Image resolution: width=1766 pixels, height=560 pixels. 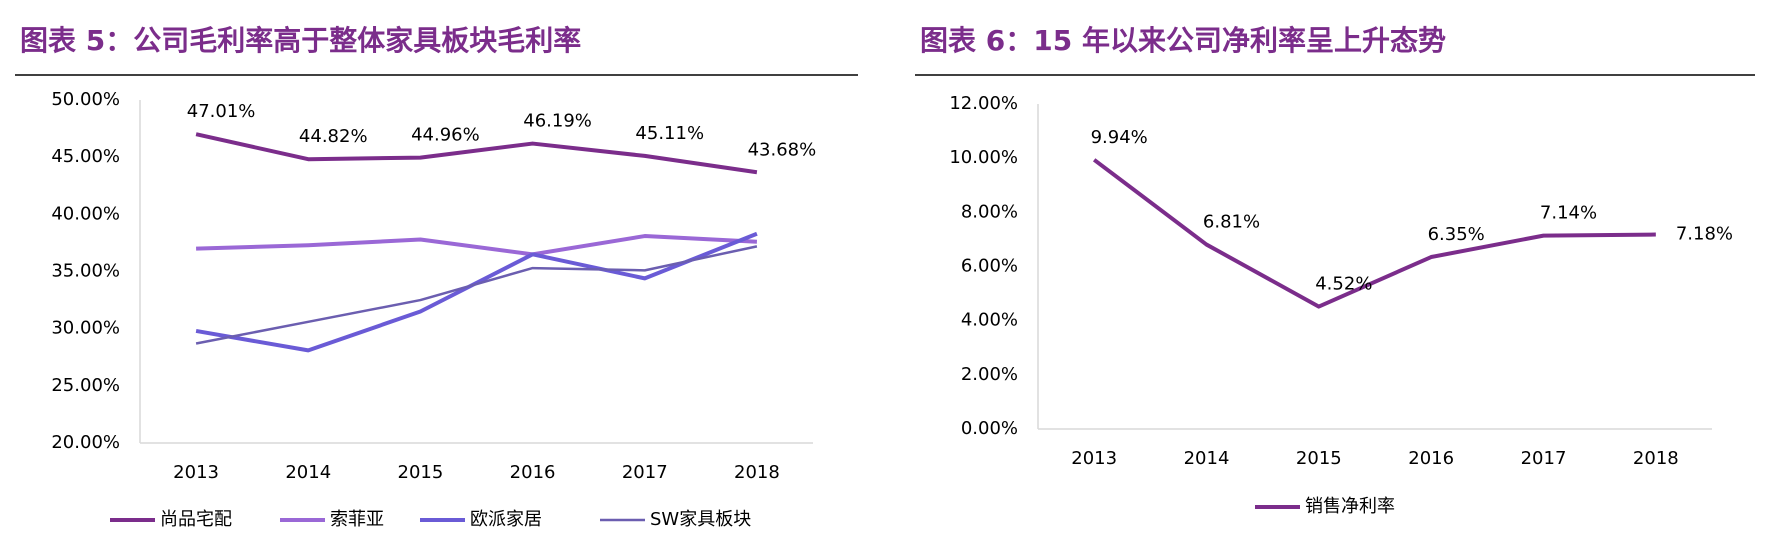 What do you see at coordinates (85, 156) in the screenshot?
I see `y-tick-label: 45.00%` at bounding box center [85, 156].